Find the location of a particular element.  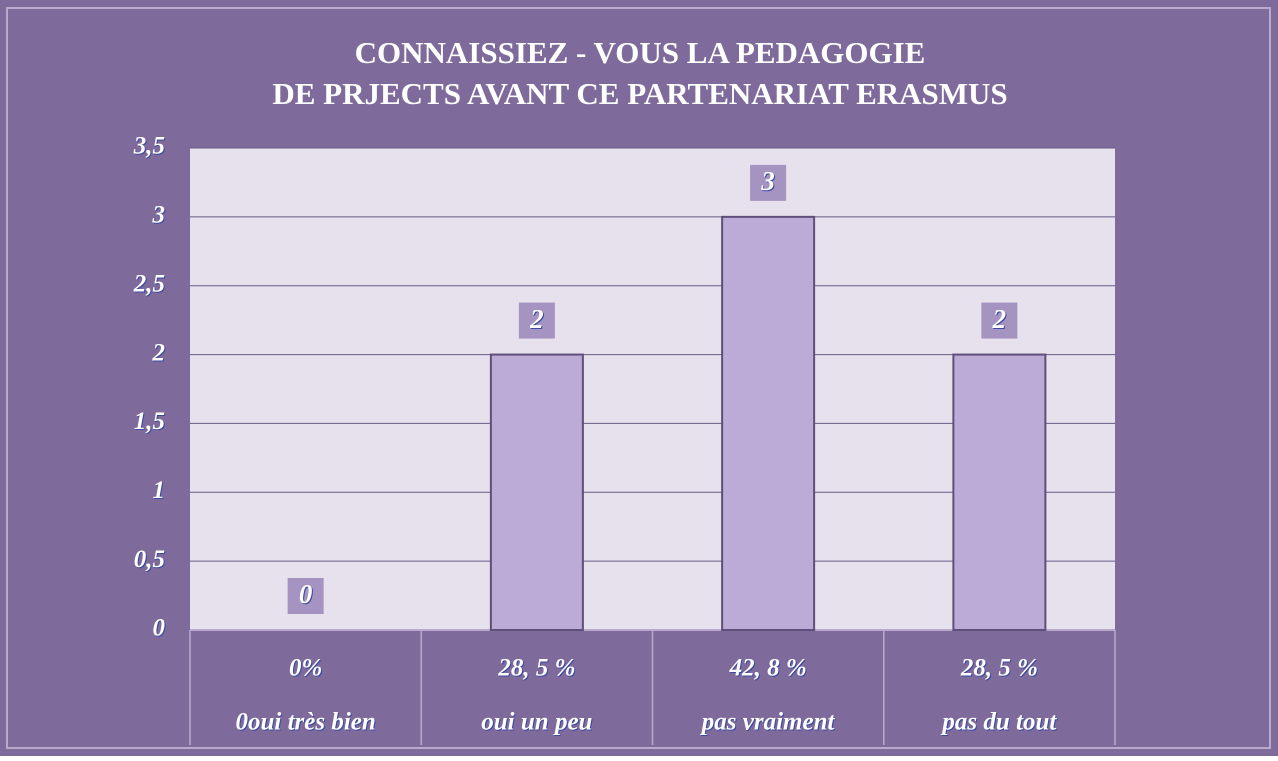

y-tick-label: 3,5 is located at coordinates (149, 146).